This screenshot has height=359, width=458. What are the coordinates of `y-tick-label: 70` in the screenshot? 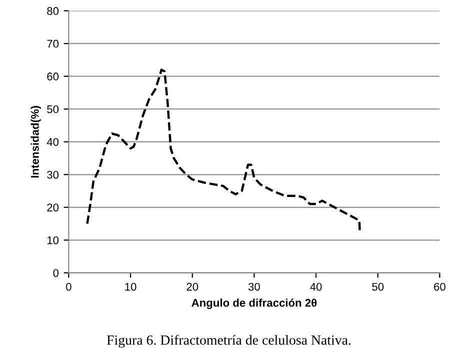 It's located at (53, 44).